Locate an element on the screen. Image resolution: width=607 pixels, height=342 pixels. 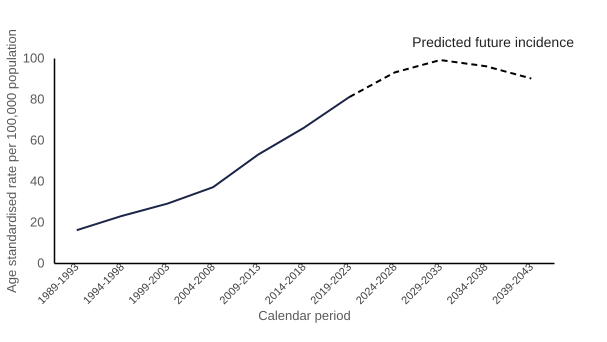
y-tick-label: 80 is located at coordinates (37, 99).